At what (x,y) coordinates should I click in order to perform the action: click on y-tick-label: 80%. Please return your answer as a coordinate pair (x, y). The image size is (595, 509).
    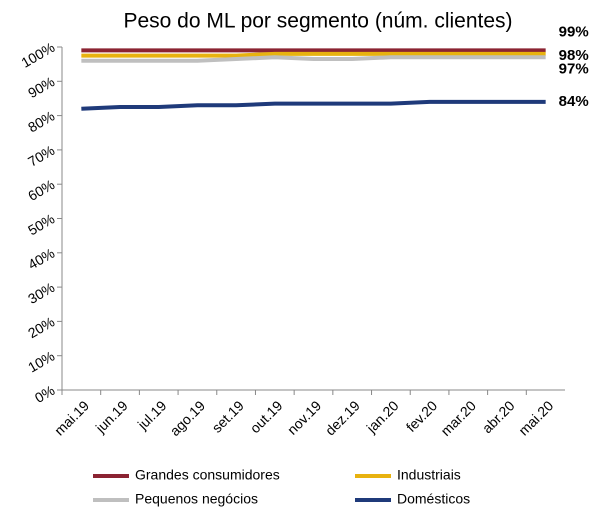
    Looking at the image, I should click on (41, 122).